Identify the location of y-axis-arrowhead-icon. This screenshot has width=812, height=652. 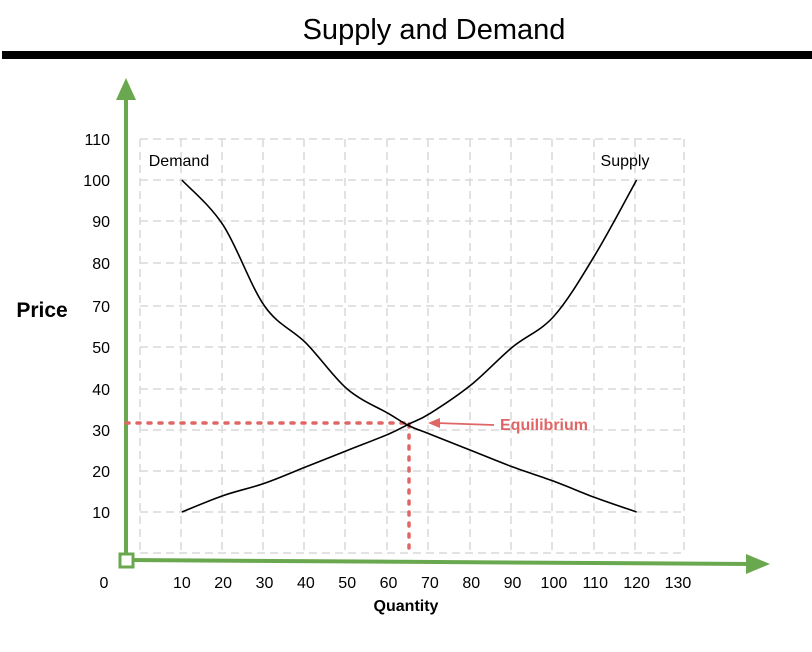
(126, 89).